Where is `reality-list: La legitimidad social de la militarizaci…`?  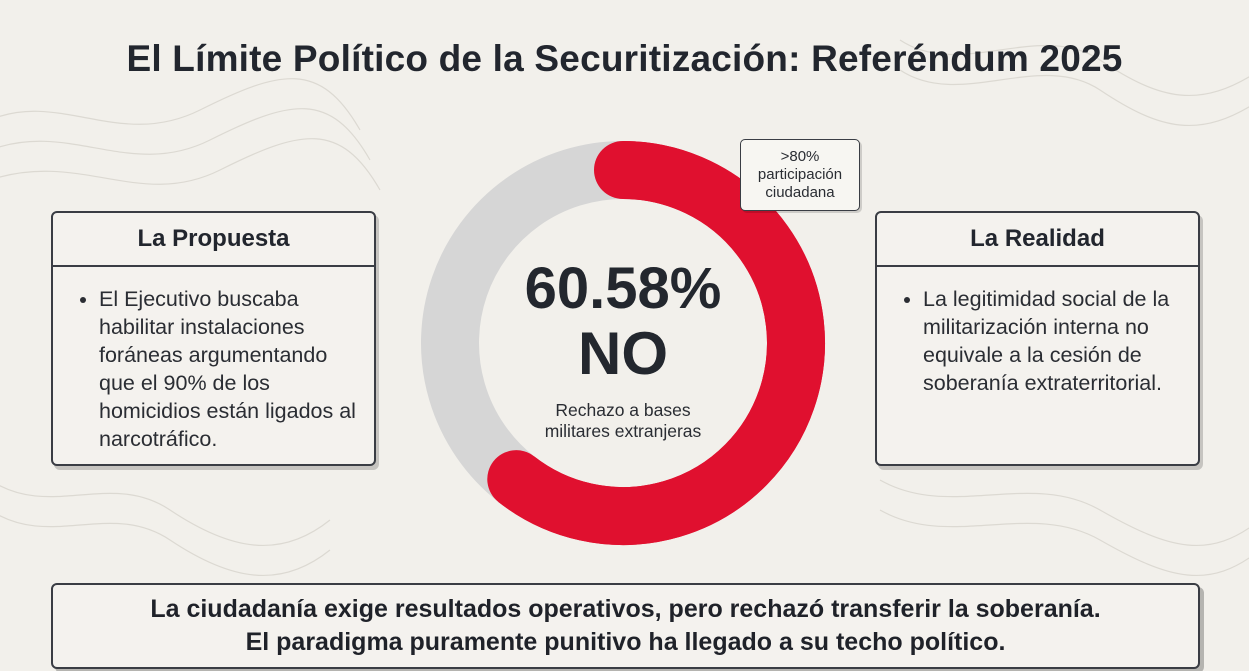 reality-list: La legitimidad social de la militarizaci… is located at coordinates (1037, 332).